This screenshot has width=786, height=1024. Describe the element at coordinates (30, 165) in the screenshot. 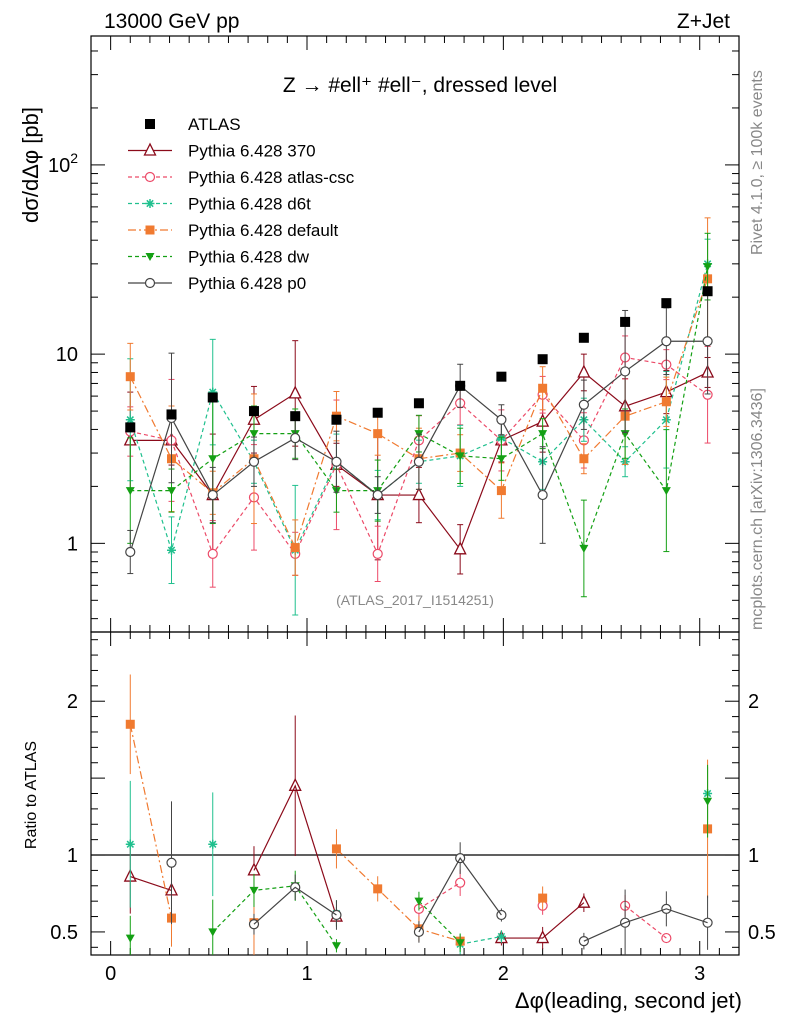

I see `y-axis-label: dσ/dΔφ [pb]` at that location.